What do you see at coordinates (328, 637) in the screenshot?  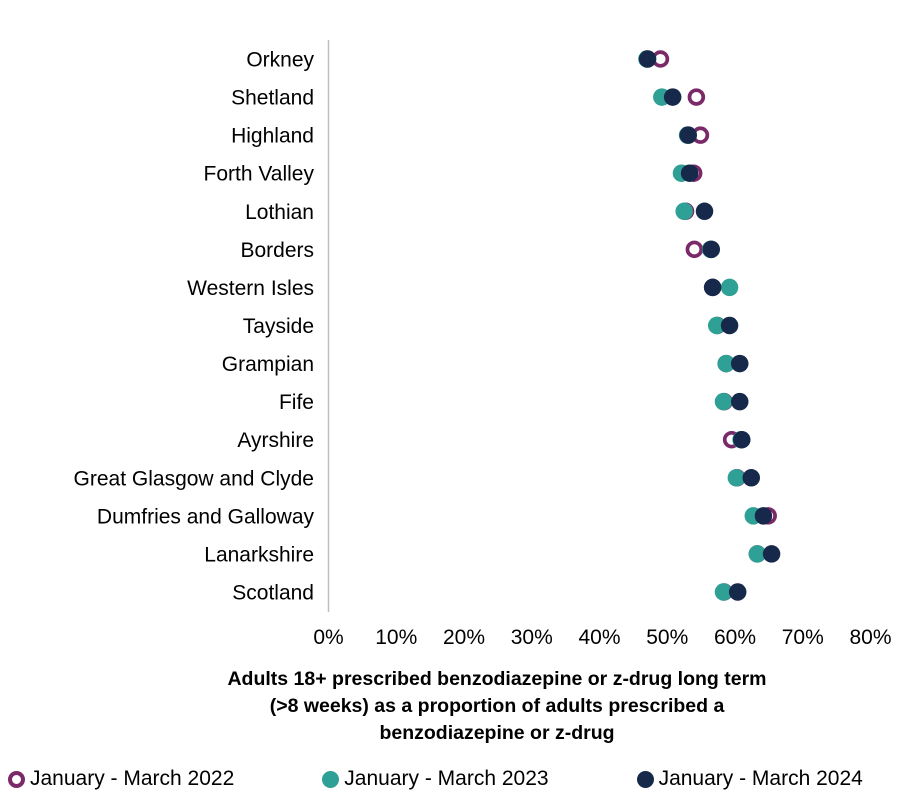 I see `x-tick-label: 0%` at bounding box center [328, 637].